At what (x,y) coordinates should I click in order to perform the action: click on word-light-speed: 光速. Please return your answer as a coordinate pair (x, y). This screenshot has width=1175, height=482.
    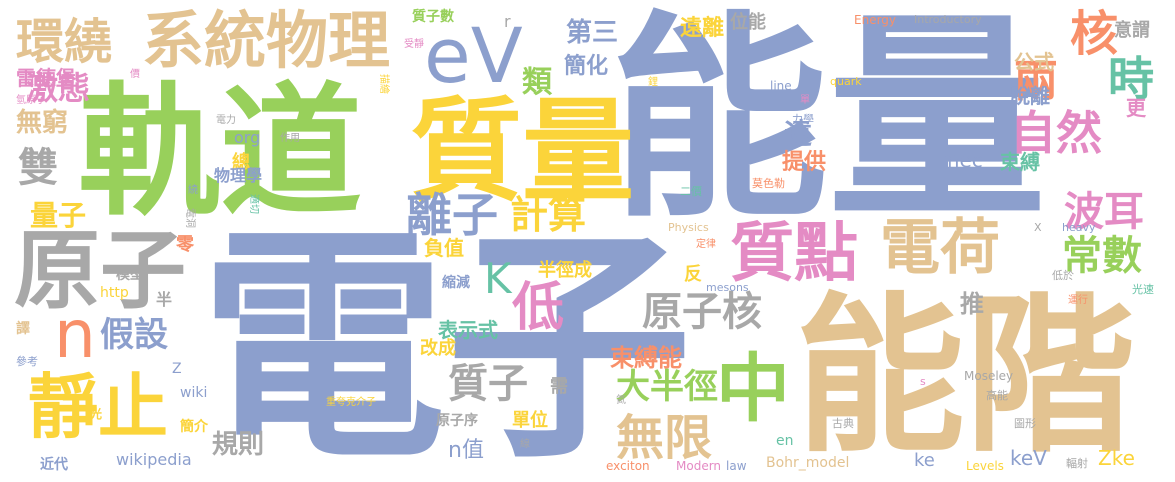
    Looking at the image, I should click on (1143, 289).